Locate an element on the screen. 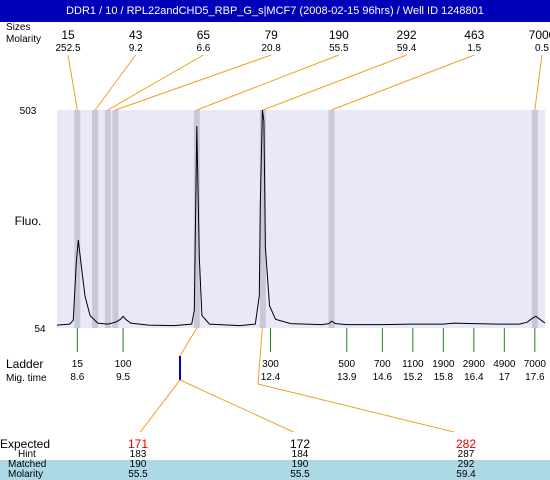 The image size is (550, 480). peak-size-label: 463 is located at coordinates (474, 35).